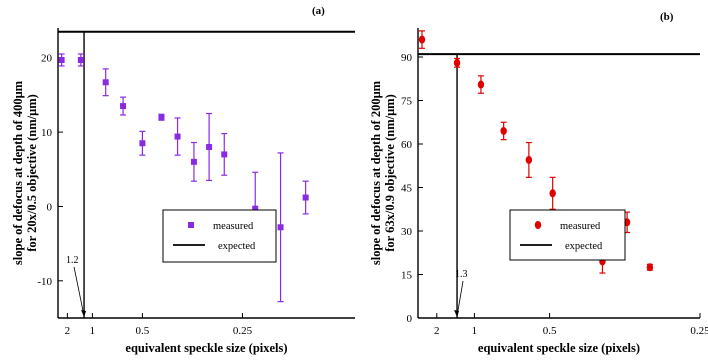 Image resolution: width=708 pixels, height=360 pixels. Describe the element at coordinates (407, 232) in the screenshot. I see `y-tick-label: 30` at that location.